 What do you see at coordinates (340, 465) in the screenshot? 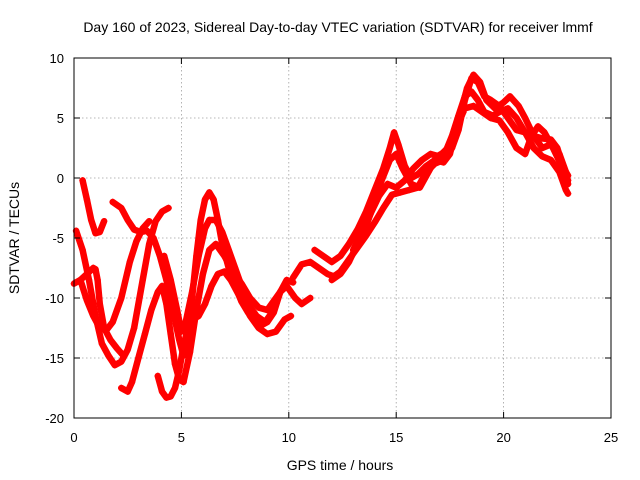
I see `x-axis-label: GPS time / hours` at bounding box center [340, 465].